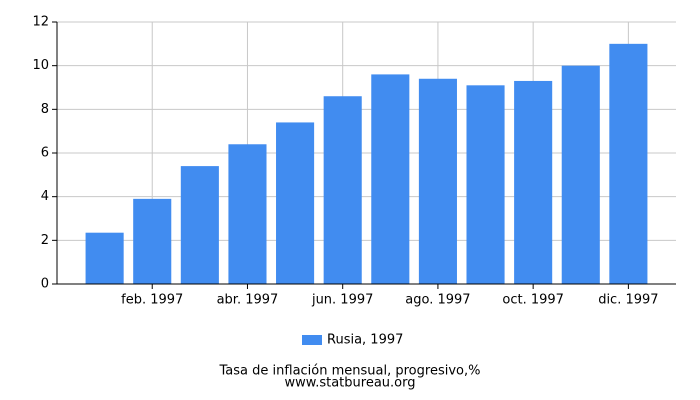 The image size is (700, 400). I want to click on x-tick-label: oct. 1997, so click(533, 300).